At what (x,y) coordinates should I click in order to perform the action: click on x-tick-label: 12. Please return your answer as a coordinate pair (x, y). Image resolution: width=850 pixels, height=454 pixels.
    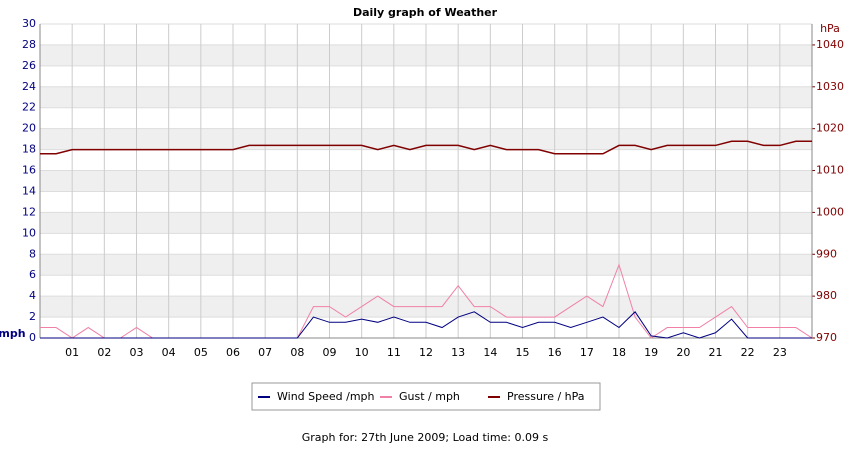
    Looking at the image, I should click on (426, 352).